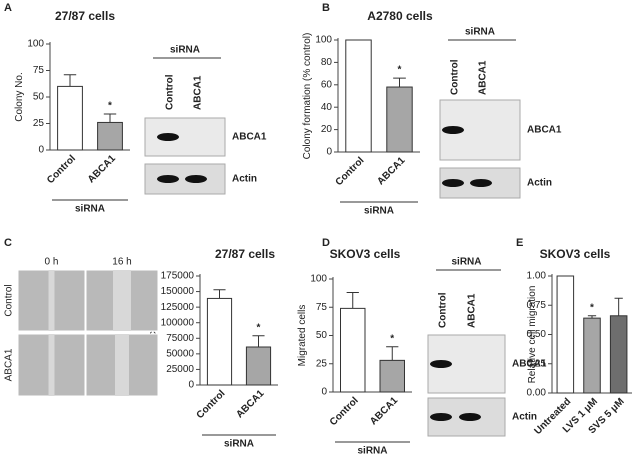  What do you see at coordinates (327, 62) in the screenshot?
I see `y-tick-label: 80` at bounding box center [327, 62].